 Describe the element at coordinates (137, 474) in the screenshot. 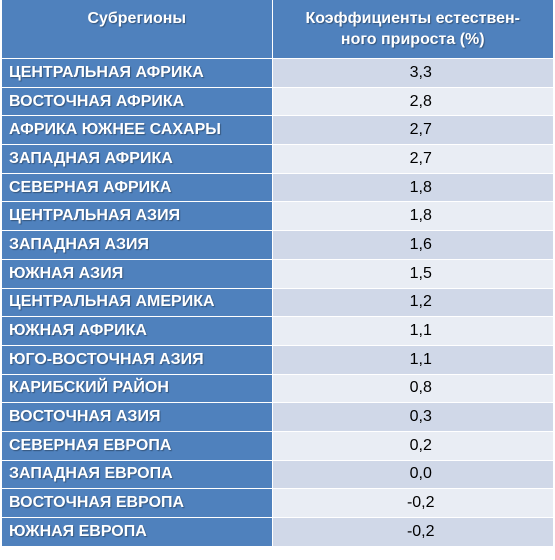

I see `subregion-name: ЗАПАДНАЯ ЕВРОПА` at that location.